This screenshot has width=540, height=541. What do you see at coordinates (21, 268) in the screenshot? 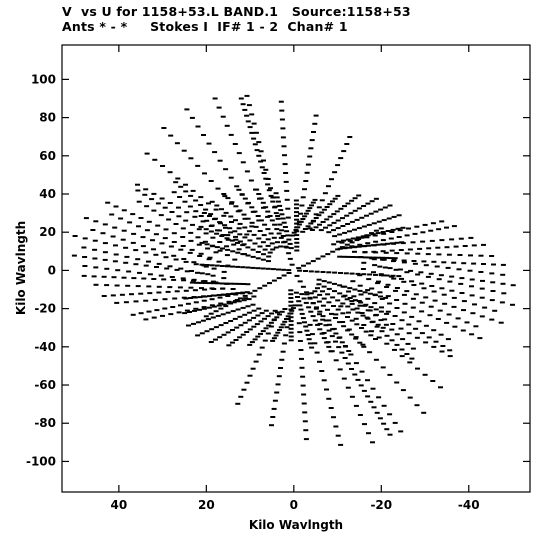
I see `y-axis-label: Kilo Wavlngth` at bounding box center [21, 268].